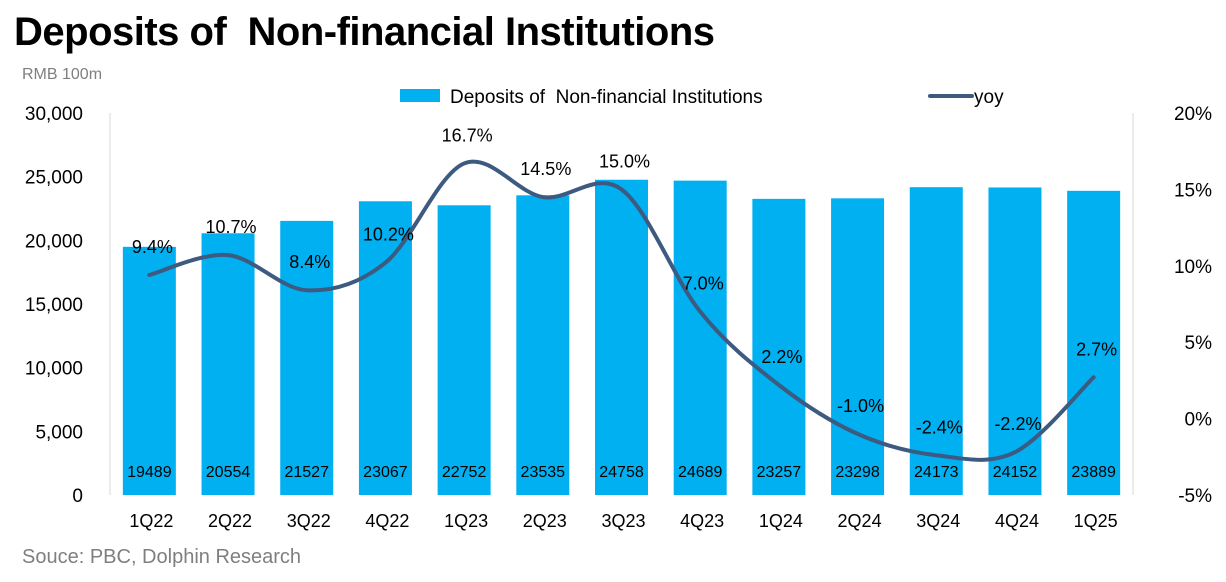  Describe the element at coordinates (545, 169) in the screenshot. I see `yoy-value-label: 14.5%` at that location.